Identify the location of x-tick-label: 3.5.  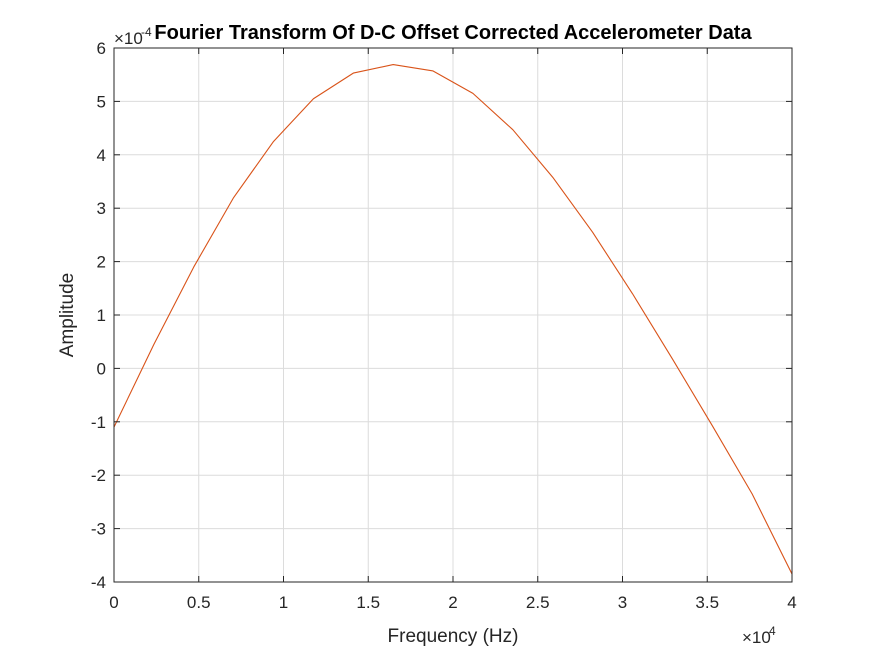
(707, 602).